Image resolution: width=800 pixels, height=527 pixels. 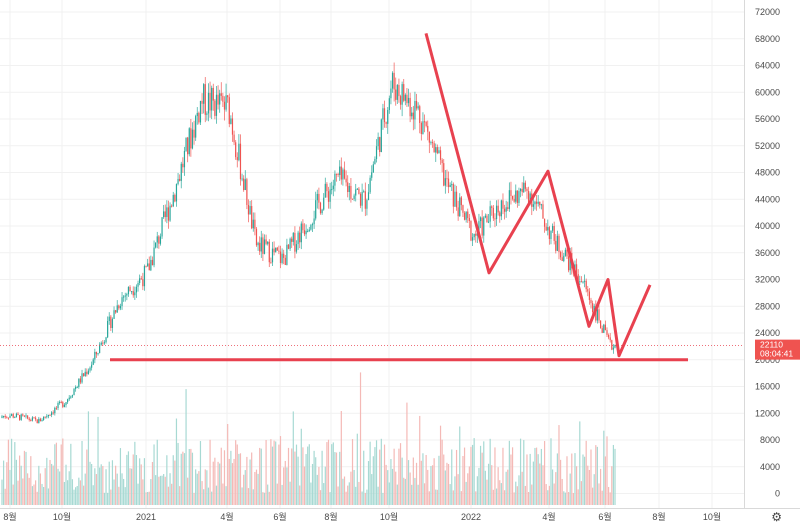 What do you see at coordinates (389, 516) in the screenshot?
I see `x-tick-label: 10월` at bounding box center [389, 516].